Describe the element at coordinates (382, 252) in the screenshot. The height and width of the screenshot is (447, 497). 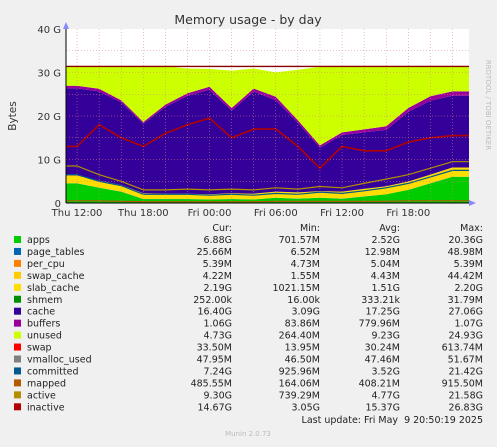
I see `legend-value: 12.98M` at that location.